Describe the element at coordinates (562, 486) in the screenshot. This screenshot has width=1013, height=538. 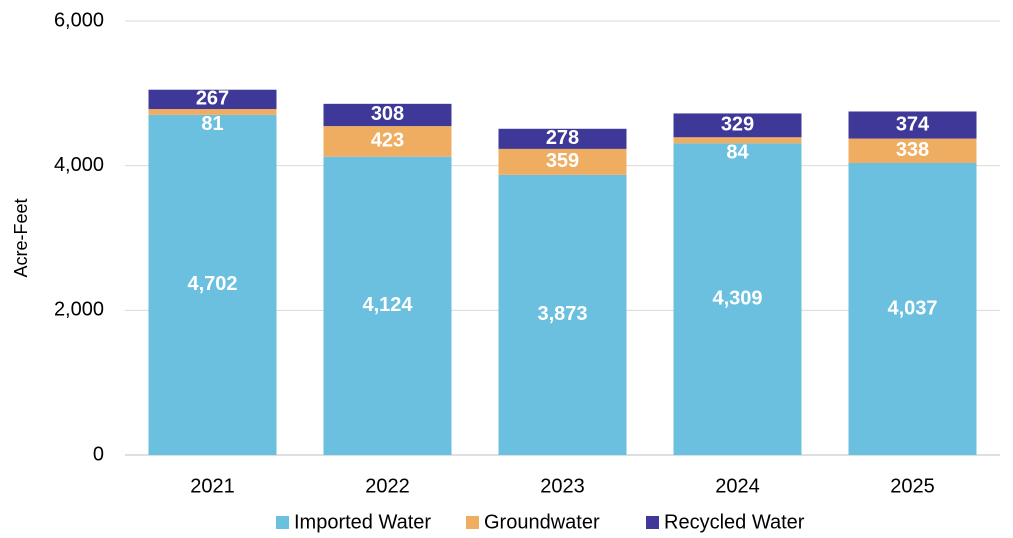
I see `x-tick-label: 2023` at that location.